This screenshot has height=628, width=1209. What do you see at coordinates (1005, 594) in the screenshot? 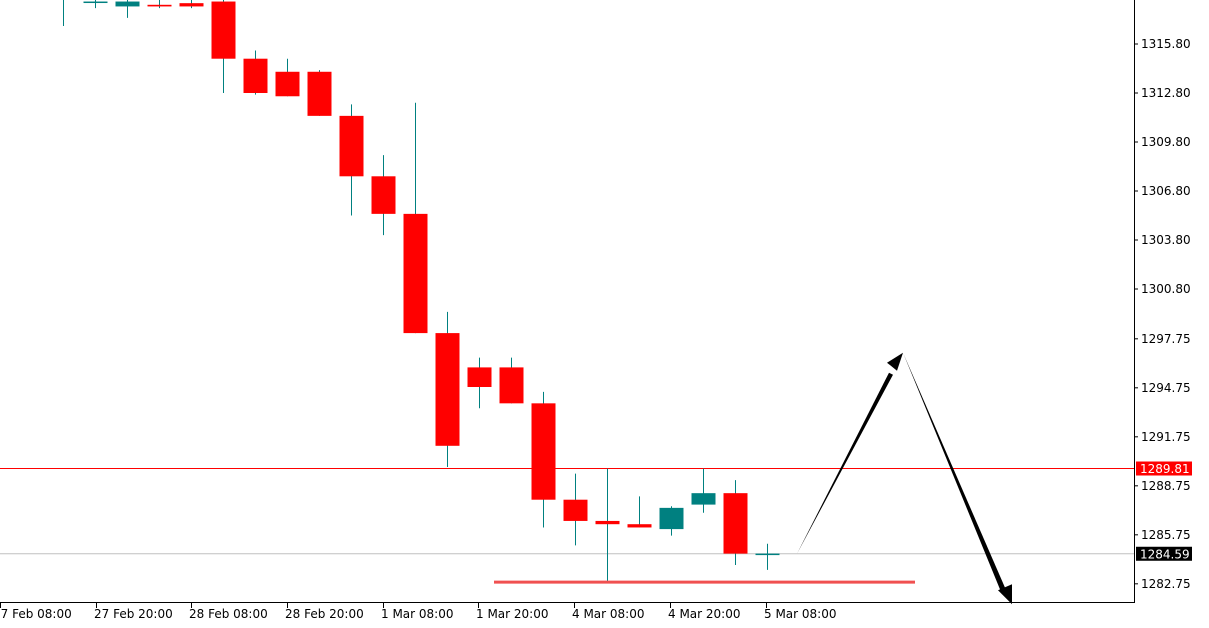
I see `arrowhead-down` at bounding box center [1005, 594].